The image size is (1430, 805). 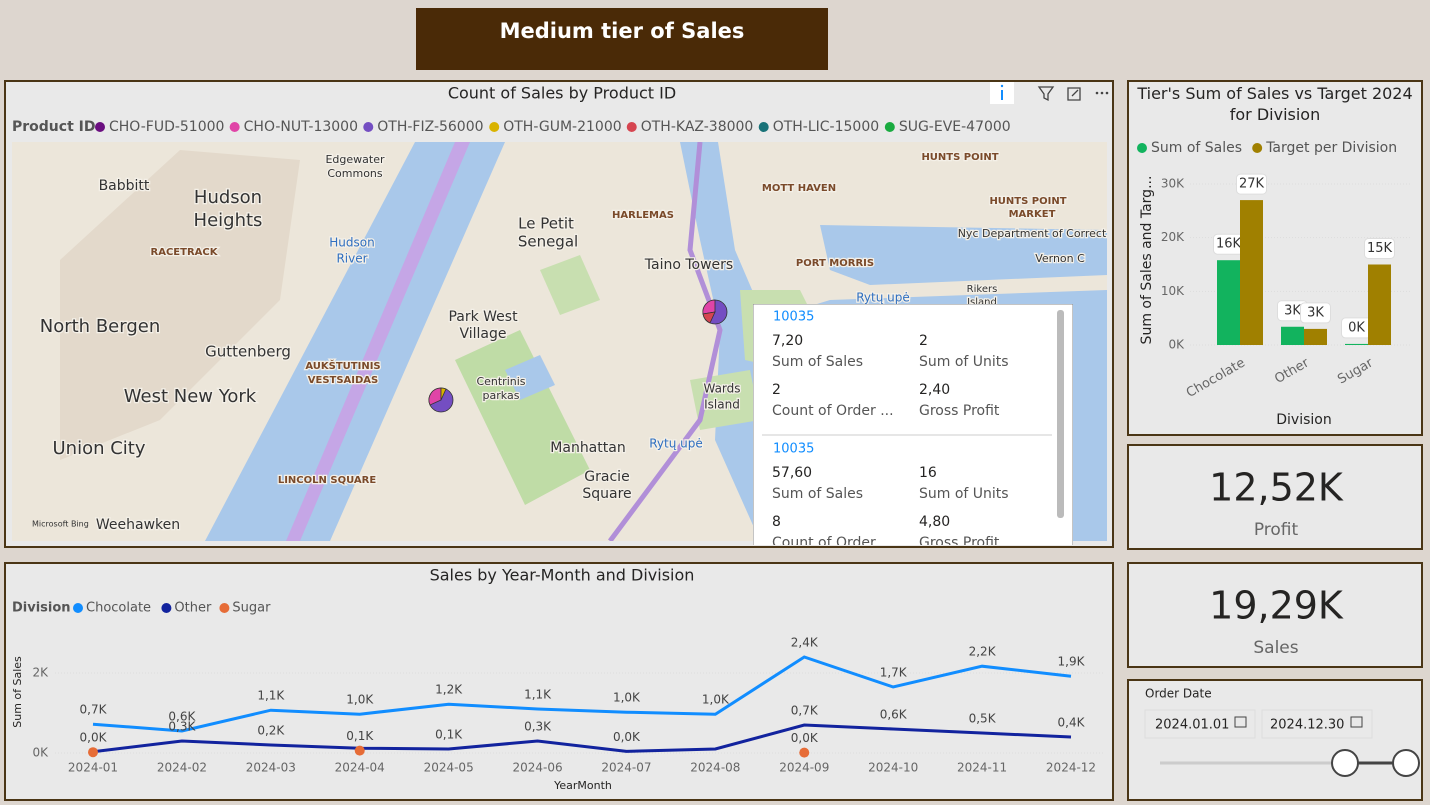 What do you see at coordinates (1027, 201) in the screenshot?
I see `place-label: HUNTS POINT` at bounding box center [1027, 201].